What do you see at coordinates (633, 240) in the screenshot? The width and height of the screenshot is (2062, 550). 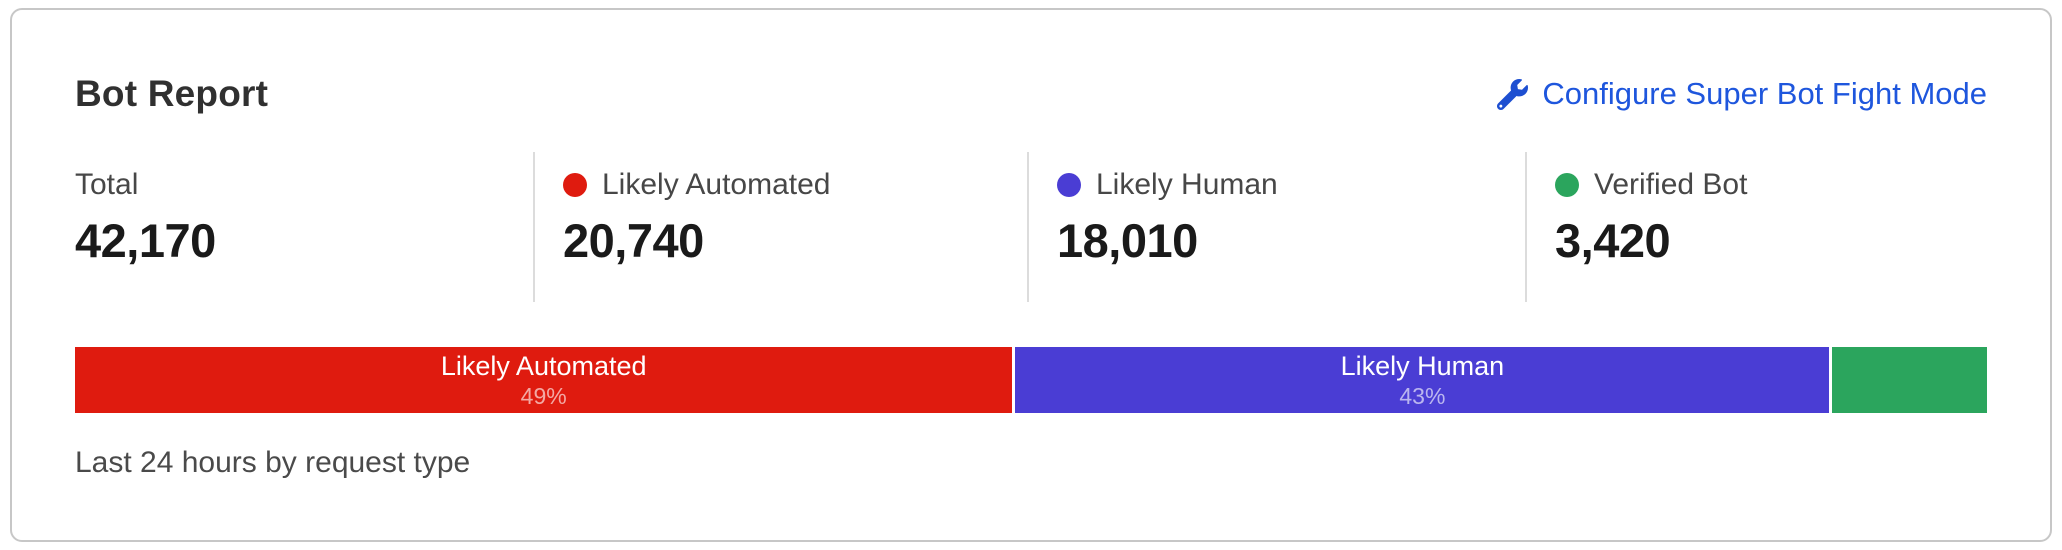 I see `stat-value: 20,740` at bounding box center [633, 240].